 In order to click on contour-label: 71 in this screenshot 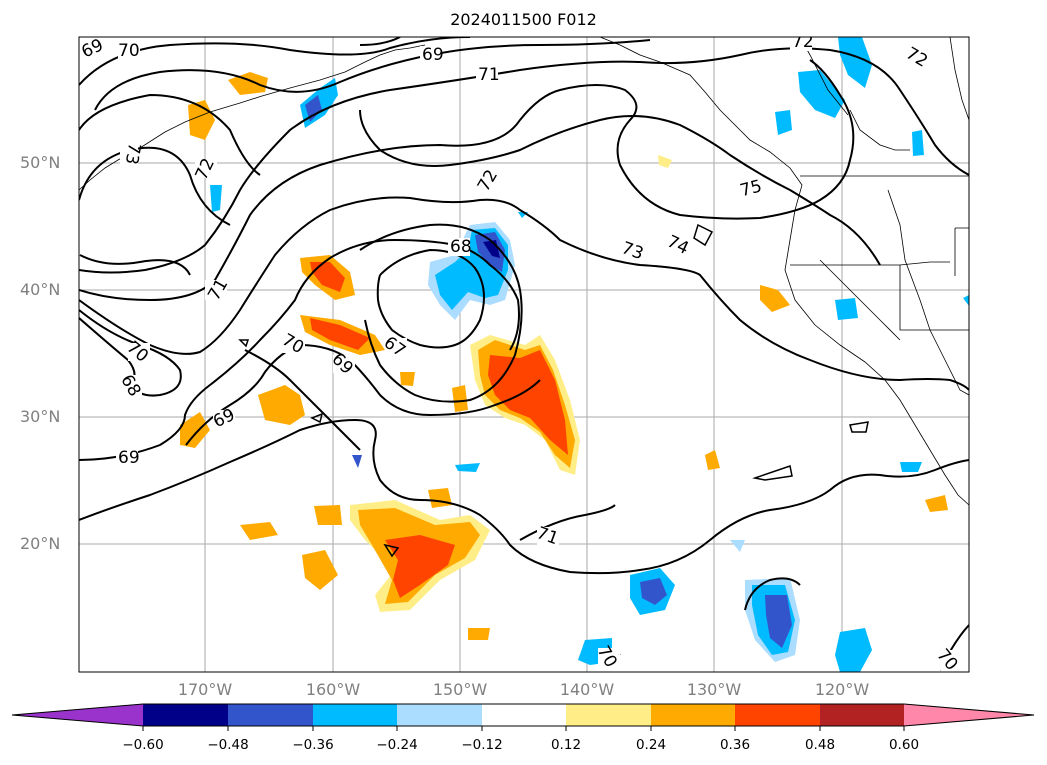, I will do `click(489, 75)`.